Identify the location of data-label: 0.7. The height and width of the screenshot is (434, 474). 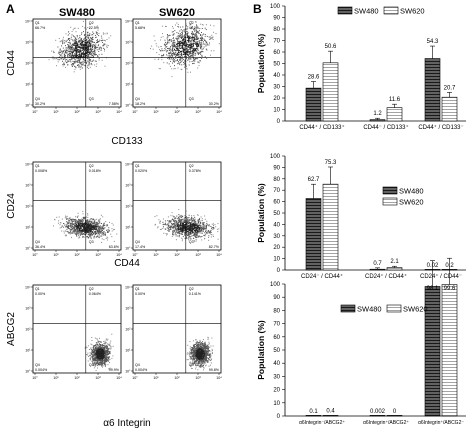
(377, 264).